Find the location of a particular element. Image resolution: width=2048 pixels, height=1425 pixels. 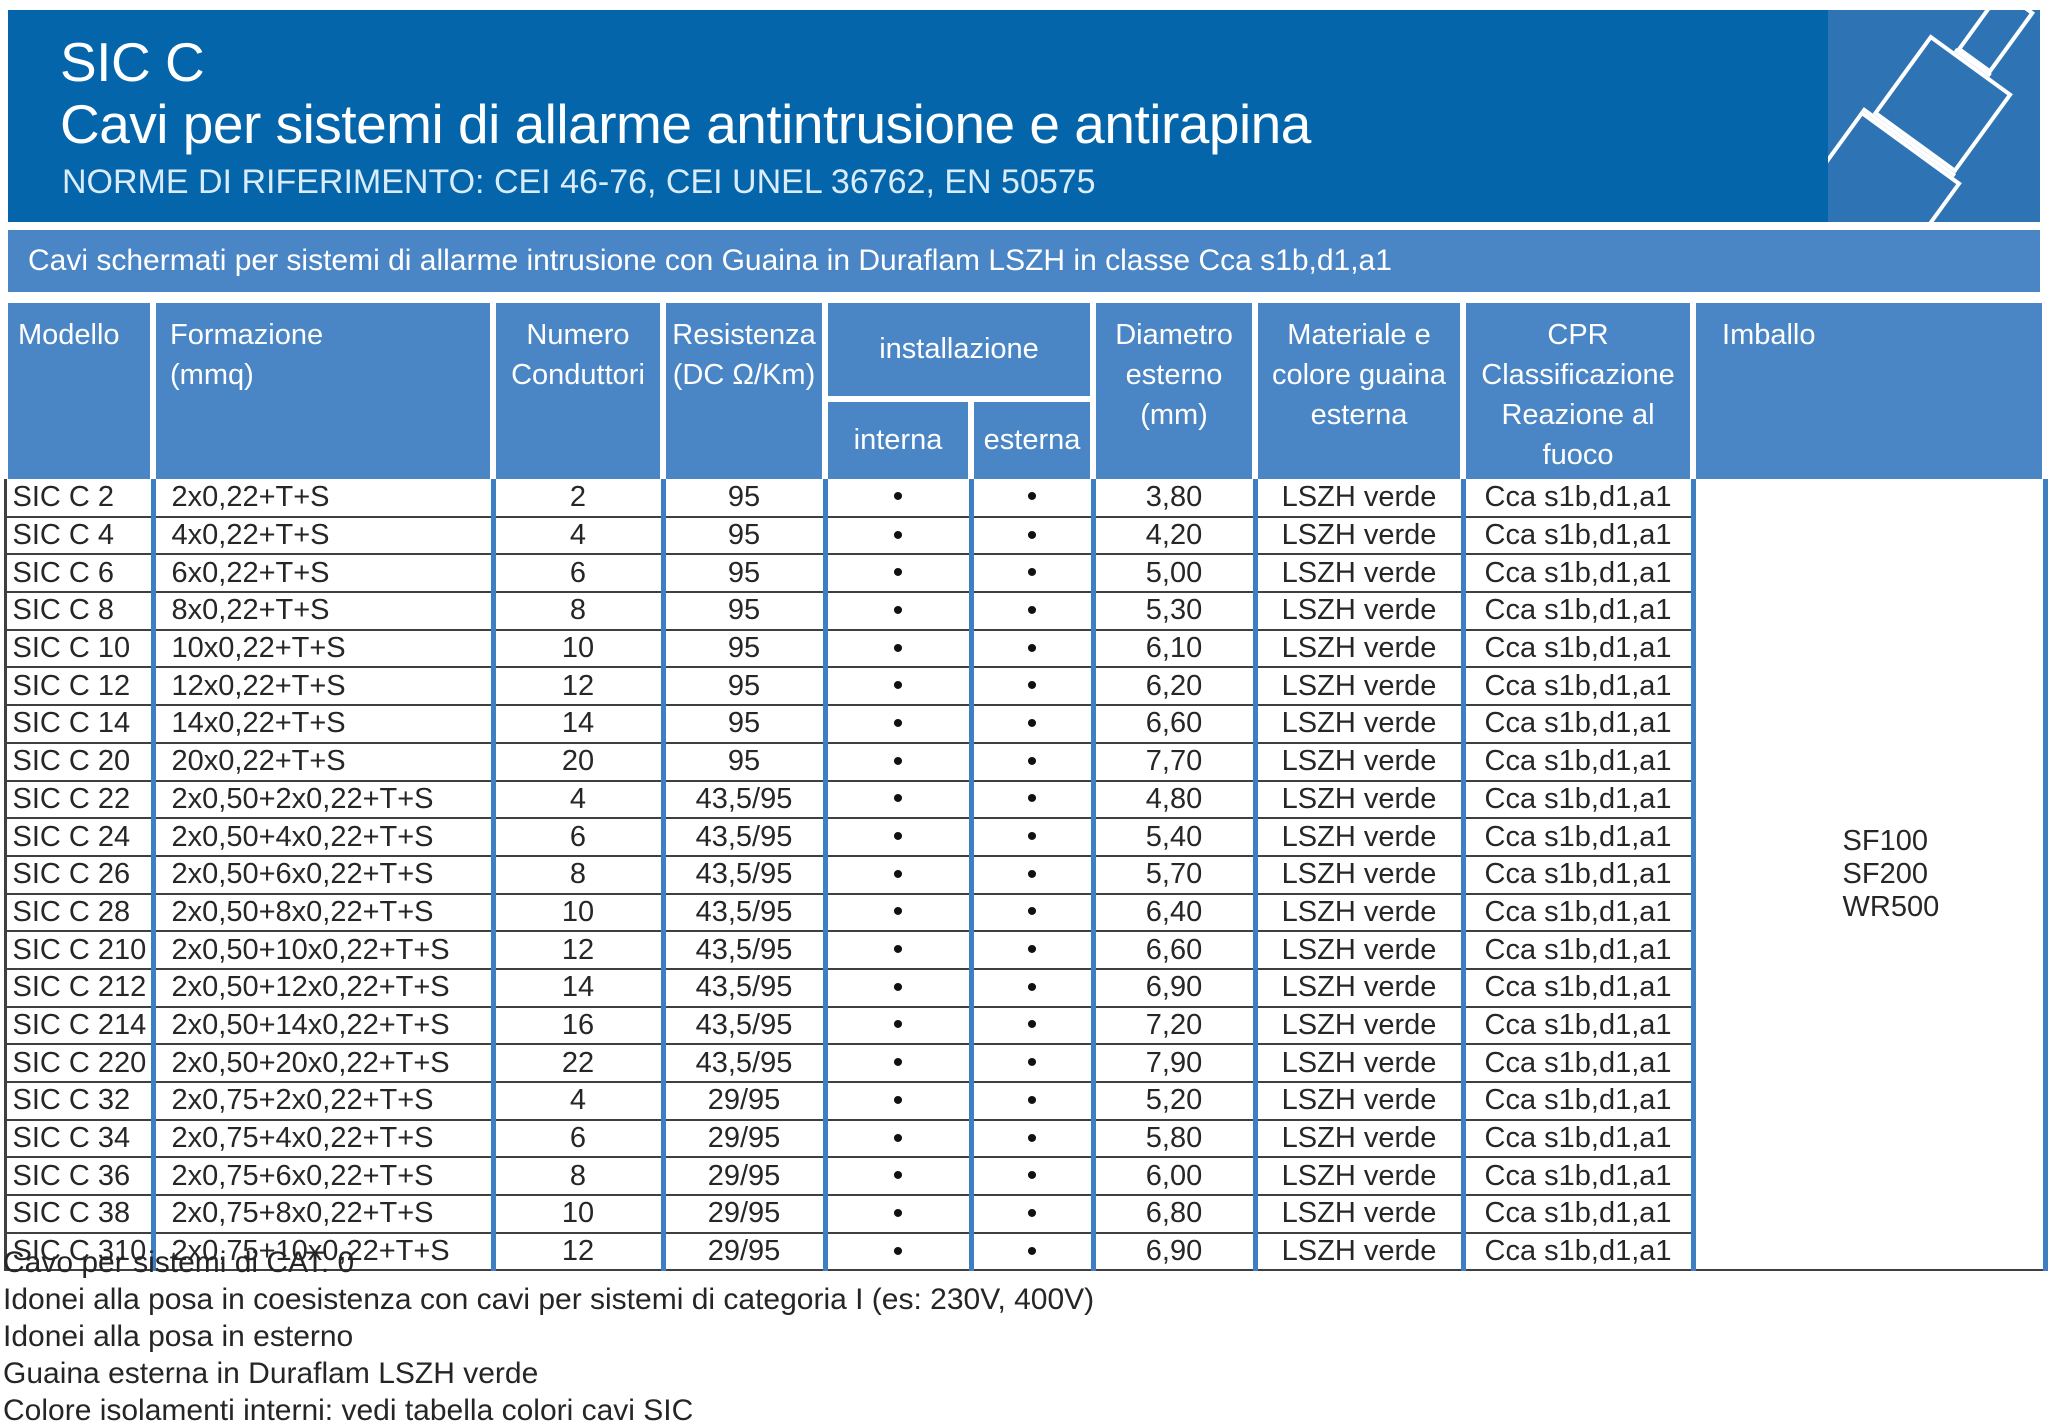

cell-conduttori: 16 is located at coordinates (576, 1026).